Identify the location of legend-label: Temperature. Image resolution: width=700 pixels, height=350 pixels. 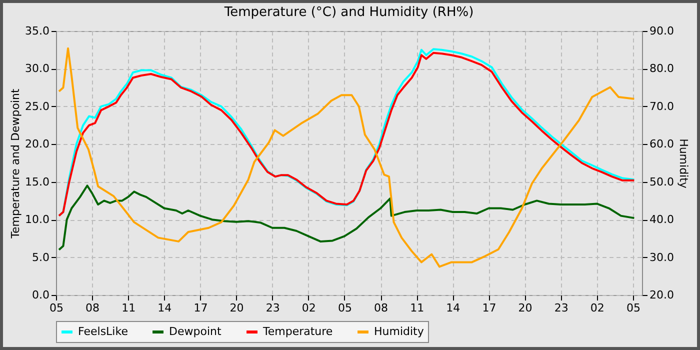
(297, 331).